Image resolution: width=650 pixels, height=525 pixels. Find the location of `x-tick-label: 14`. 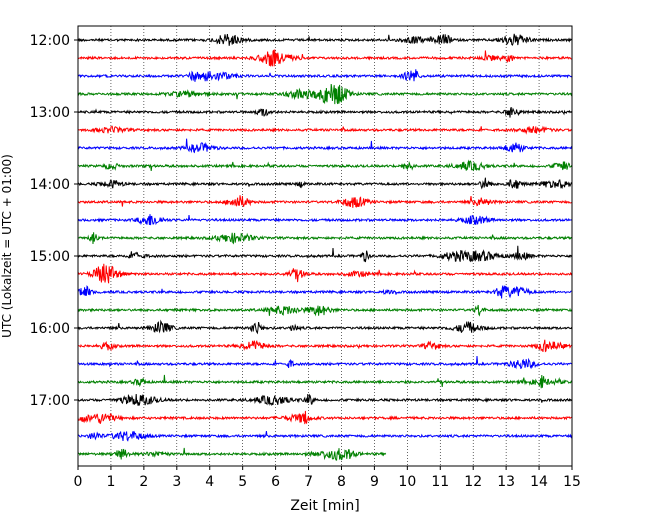

x-tick-label: 14 is located at coordinates (539, 482).